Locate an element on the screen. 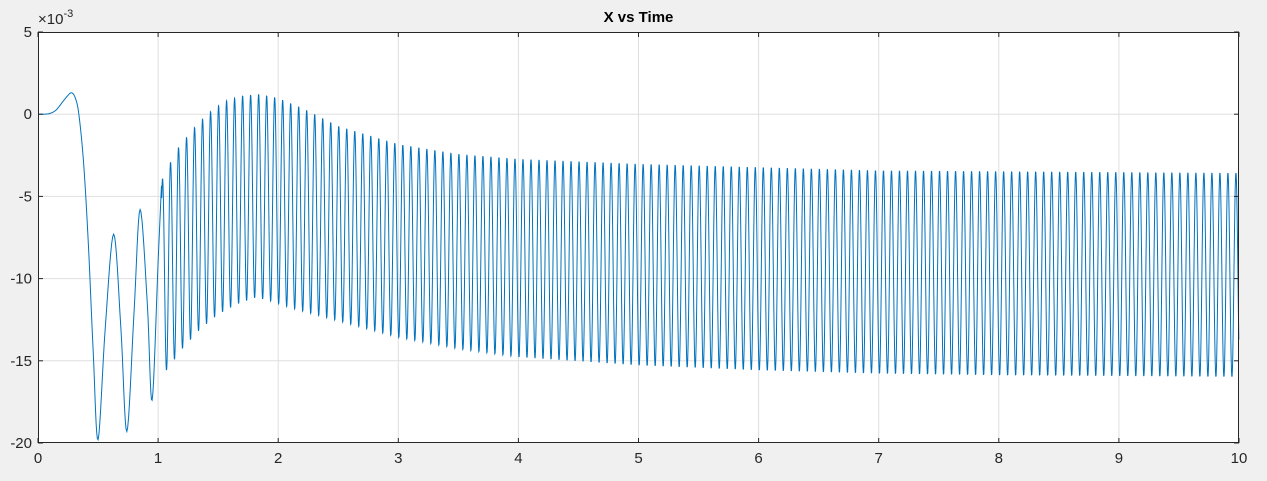 The height and width of the screenshot is (481, 1267). y-tick-labels: -20 -15 -10 -5 0 5 is located at coordinates (21, 238).